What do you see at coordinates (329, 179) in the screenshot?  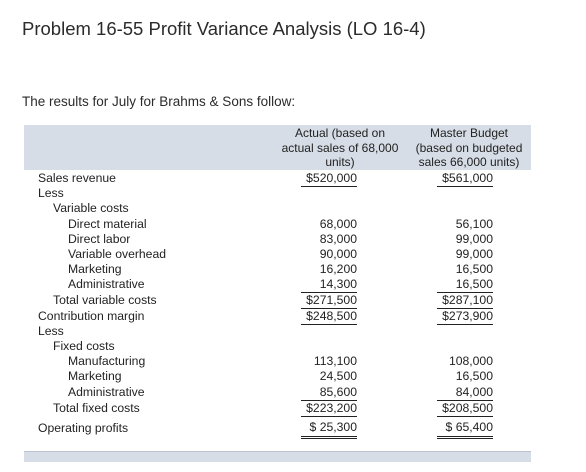 I see `actual-value: $520,000` at bounding box center [329, 179].